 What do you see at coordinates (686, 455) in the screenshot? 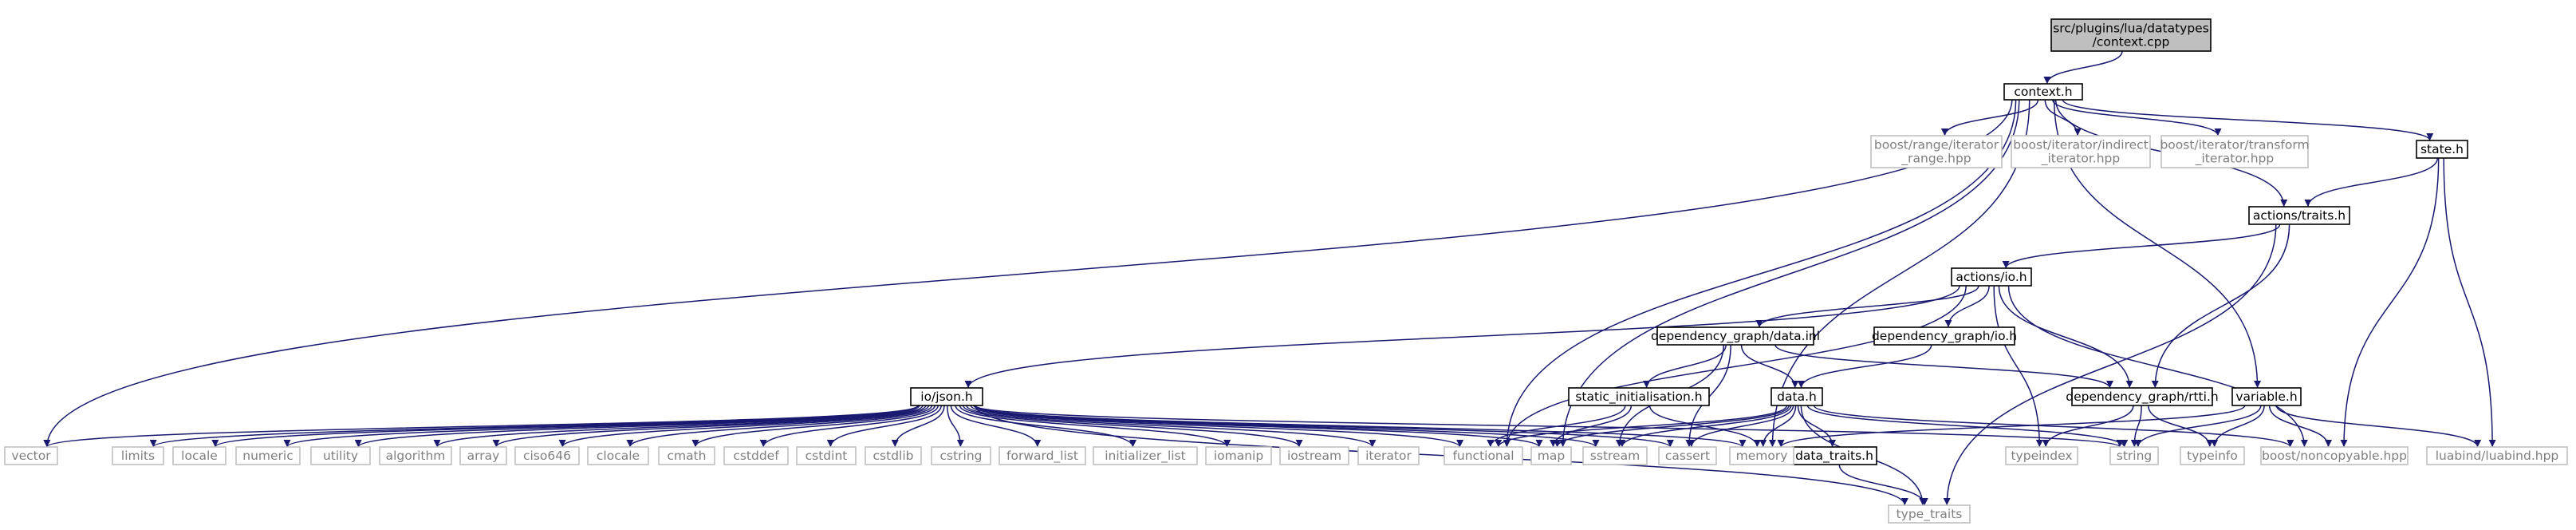
I see `node-cmath: cmath` at bounding box center [686, 455].